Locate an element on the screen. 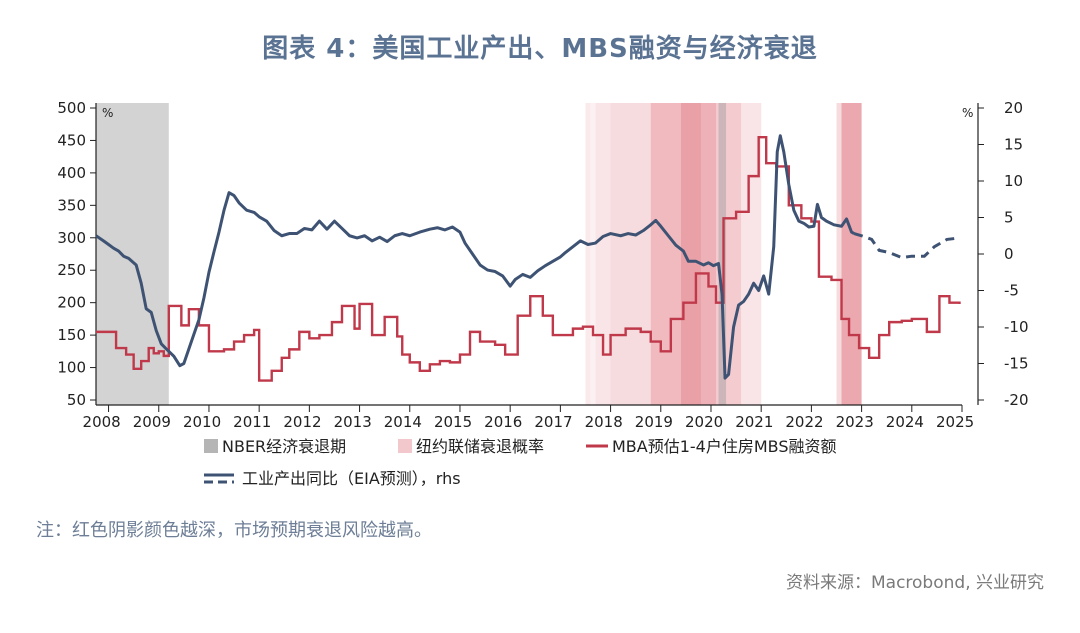 This screenshot has height=633, width=1080. left-tick-label: 200 is located at coordinates (71, 303).